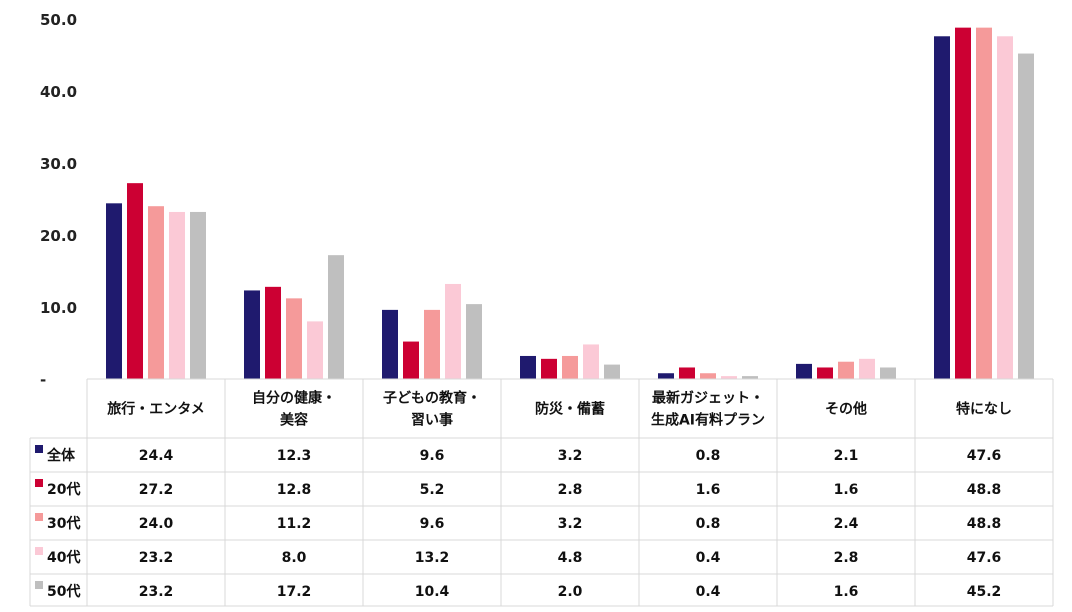 The image size is (1072, 612). What do you see at coordinates (432, 558) in the screenshot?
I see `table-value: 13.2` at bounding box center [432, 558].